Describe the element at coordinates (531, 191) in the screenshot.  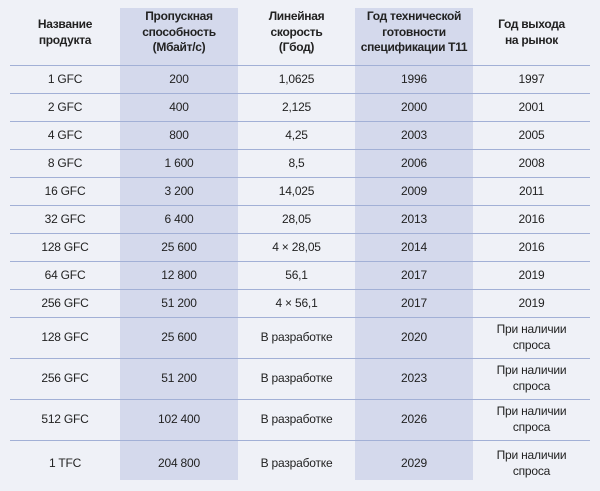
I see `cell-market-year: 2011` at that location.